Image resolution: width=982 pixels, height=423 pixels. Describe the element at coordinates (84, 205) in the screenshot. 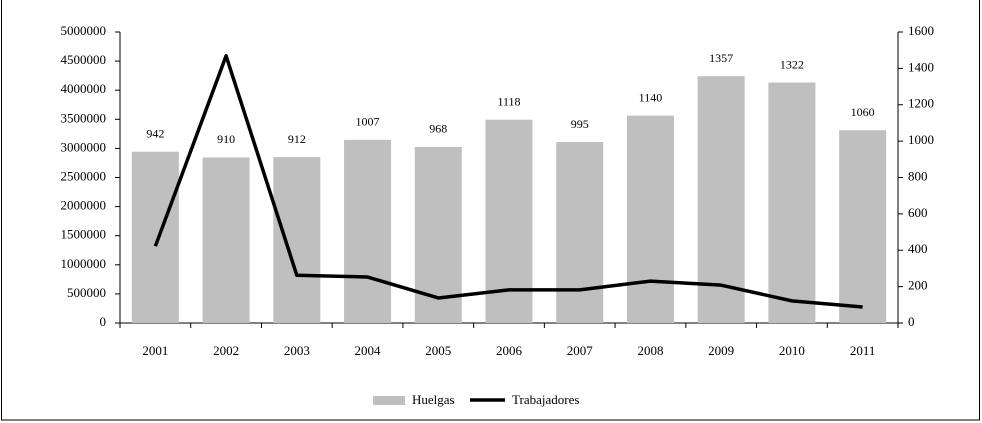

I see `y-tick-label: 2000000` at that location.